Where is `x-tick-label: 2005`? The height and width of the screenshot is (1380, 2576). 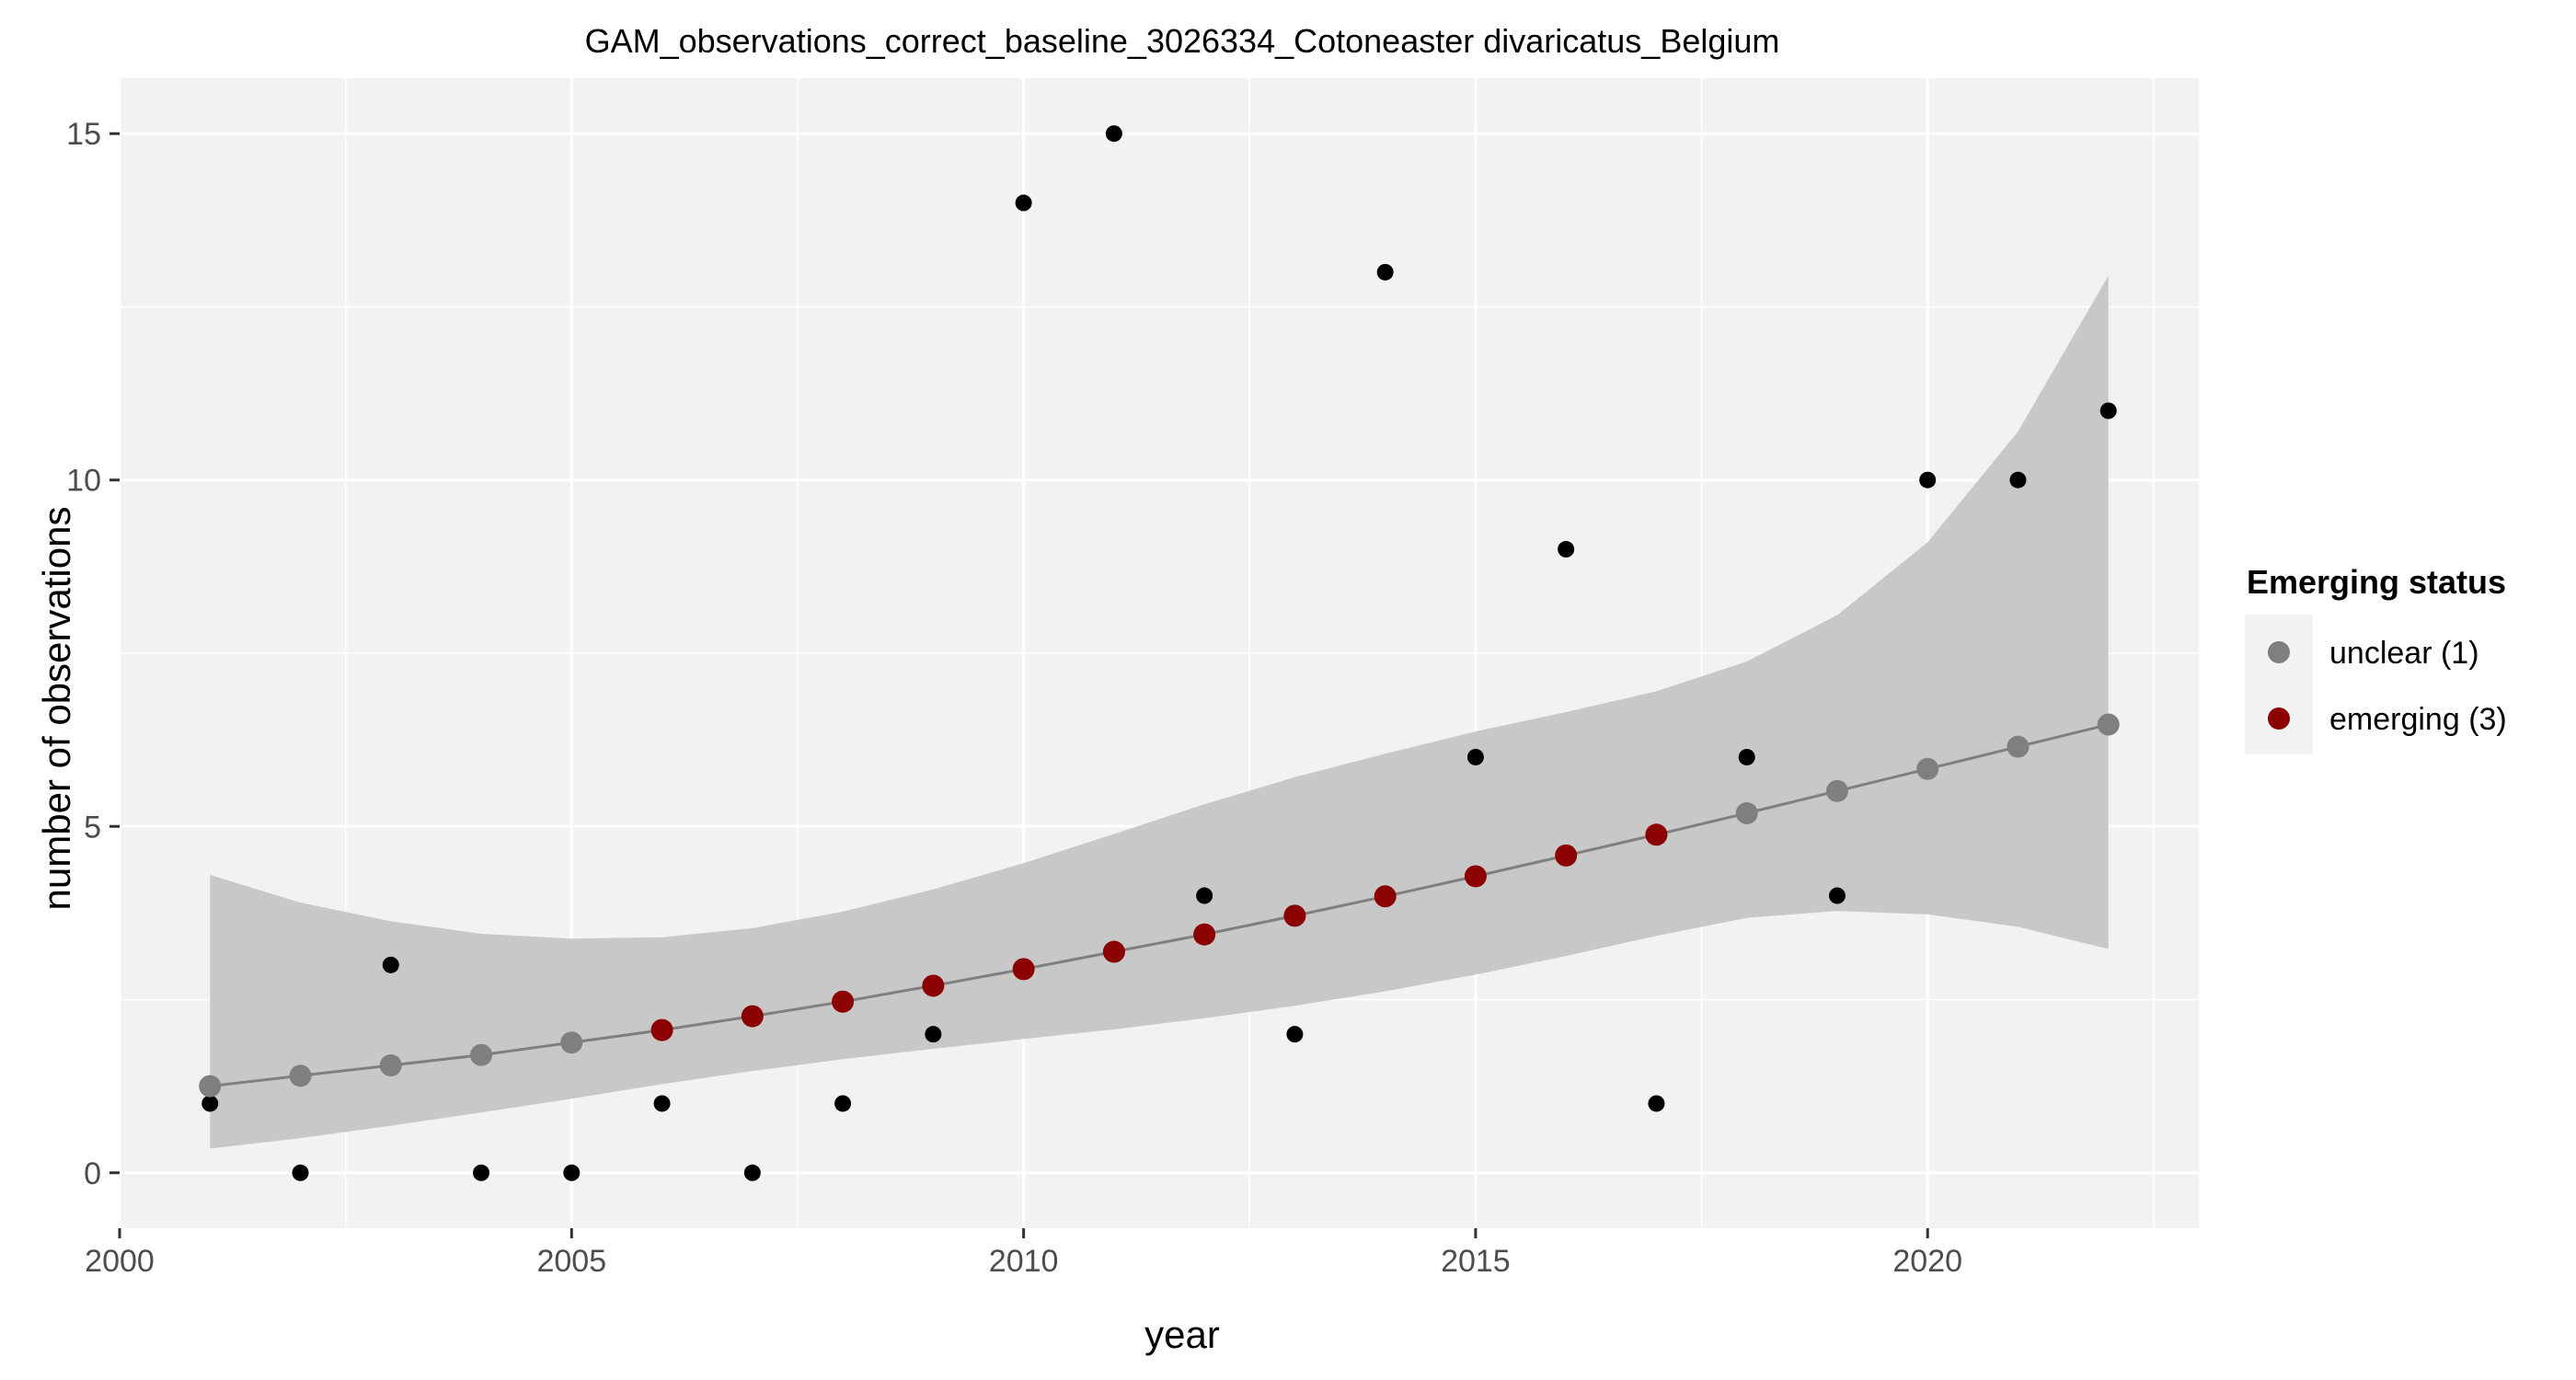 x-tick-label: 2005 is located at coordinates (571, 1261).